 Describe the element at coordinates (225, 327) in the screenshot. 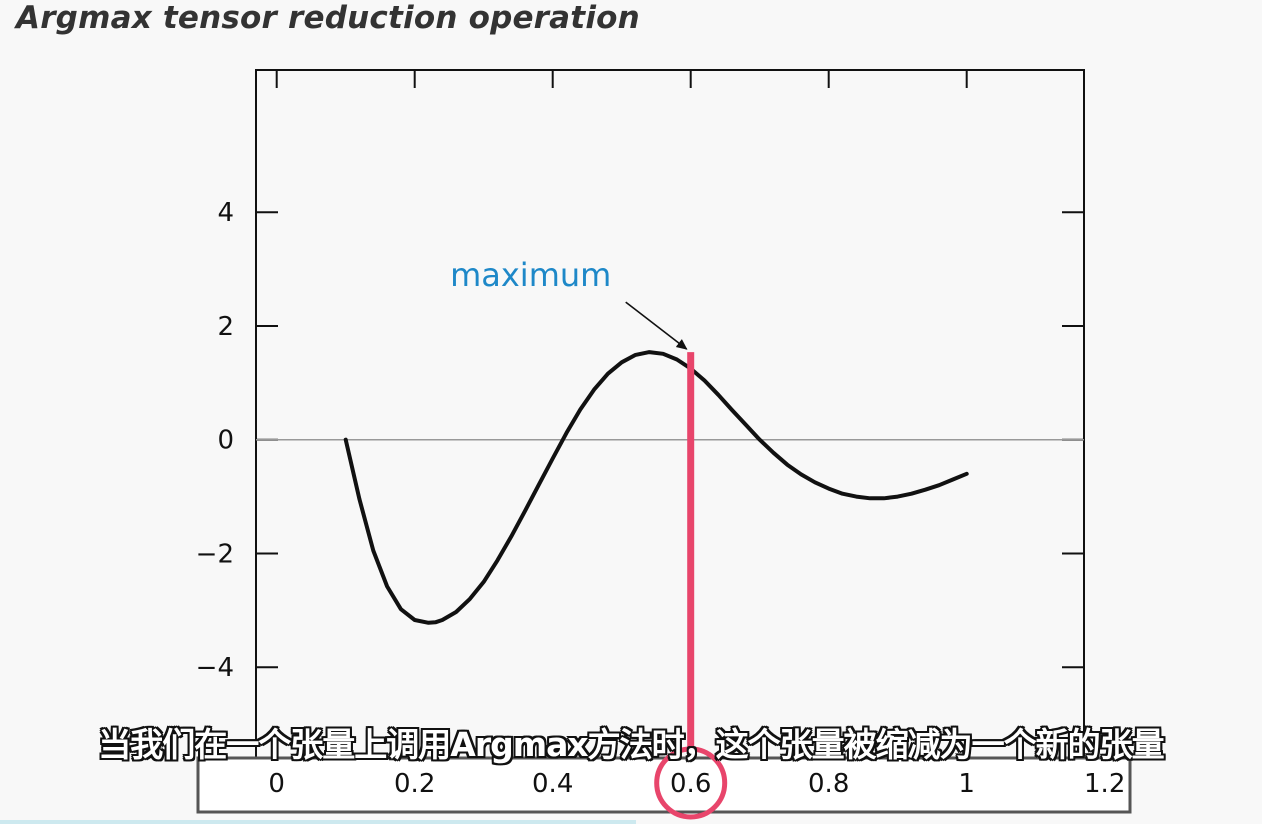

I see `y-tick-label: 2` at that location.